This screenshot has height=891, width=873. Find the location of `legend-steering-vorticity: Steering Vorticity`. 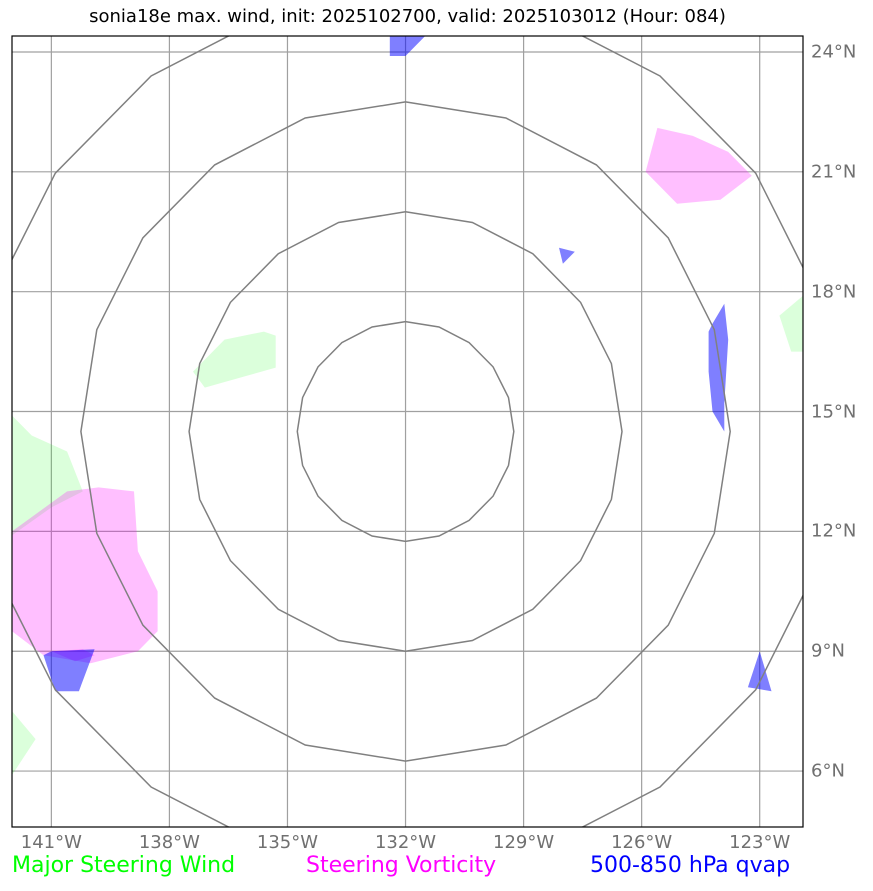

legend-steering-vorticity: Steering Vorticity is located at coordinates (401, 865).